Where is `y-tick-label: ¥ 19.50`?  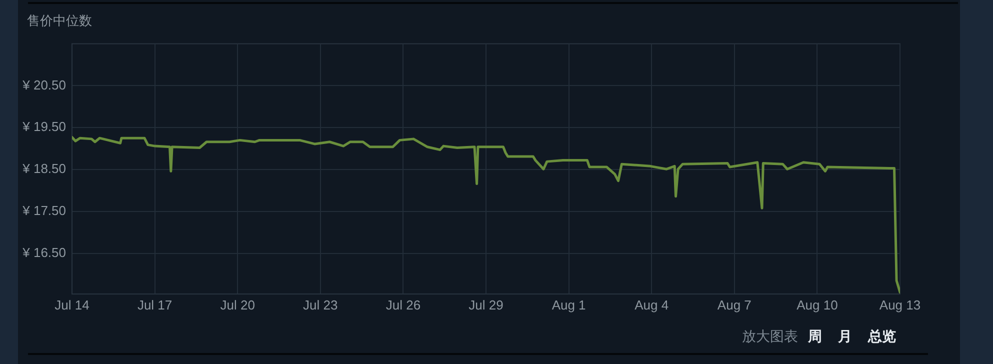
y-tick-label: ¥ 19.50 is located at coordinates (44, 126).